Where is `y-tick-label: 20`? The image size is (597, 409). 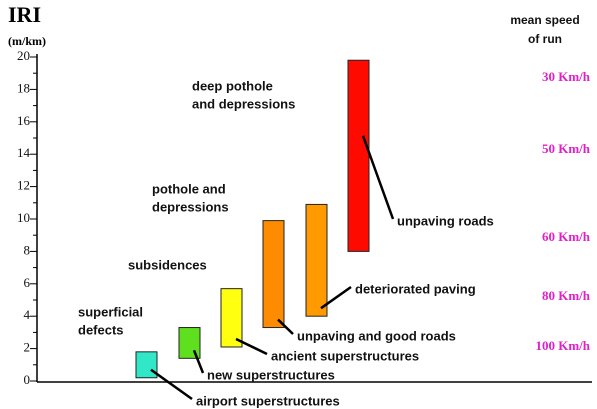 y-tick-label: 20 is located at coordinates (23, 55).